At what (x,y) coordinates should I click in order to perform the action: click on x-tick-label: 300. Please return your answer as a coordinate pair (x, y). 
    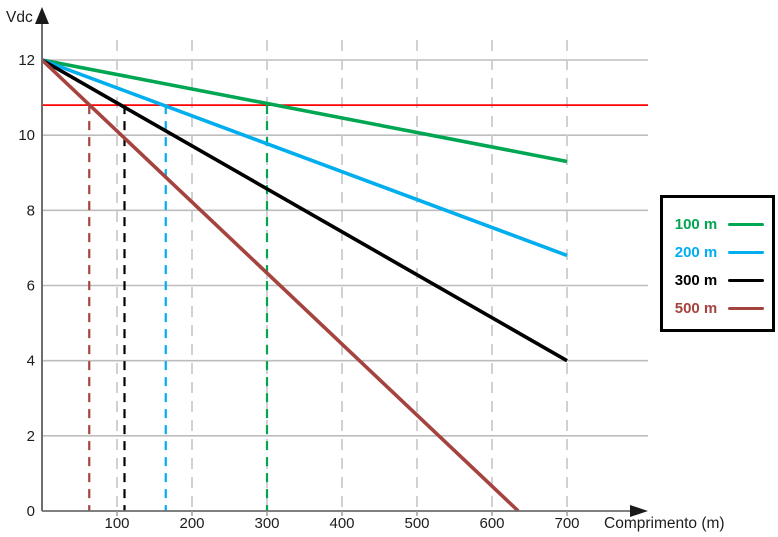
    Looking at the image, I should click on (266, 523).